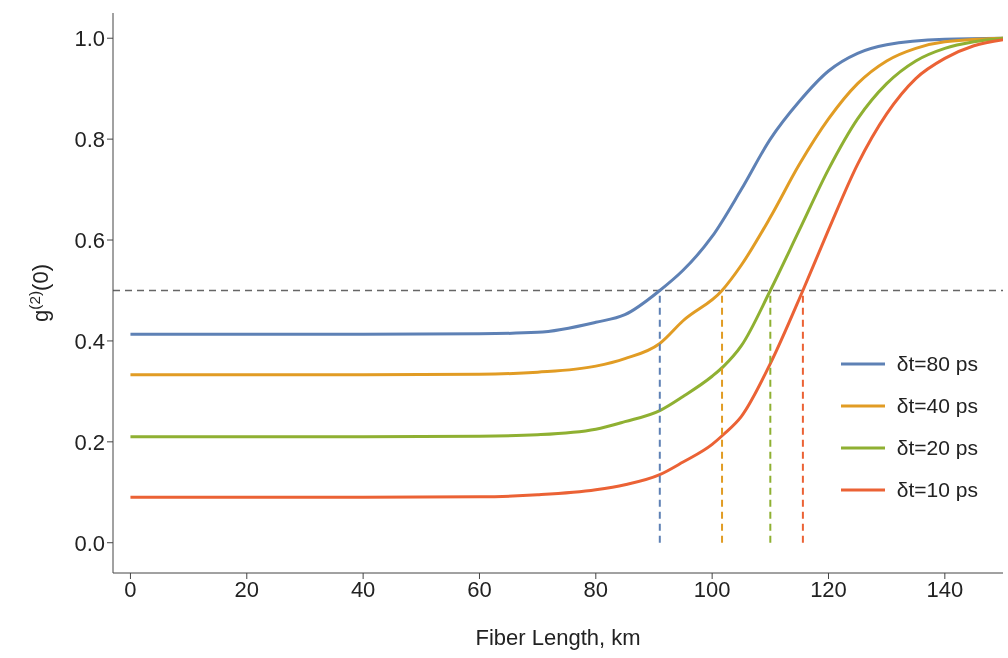 Image resolution: width=1008 pixels, height=658 pixels. I want to click on x-tick-label: 100, so click(712, 589).